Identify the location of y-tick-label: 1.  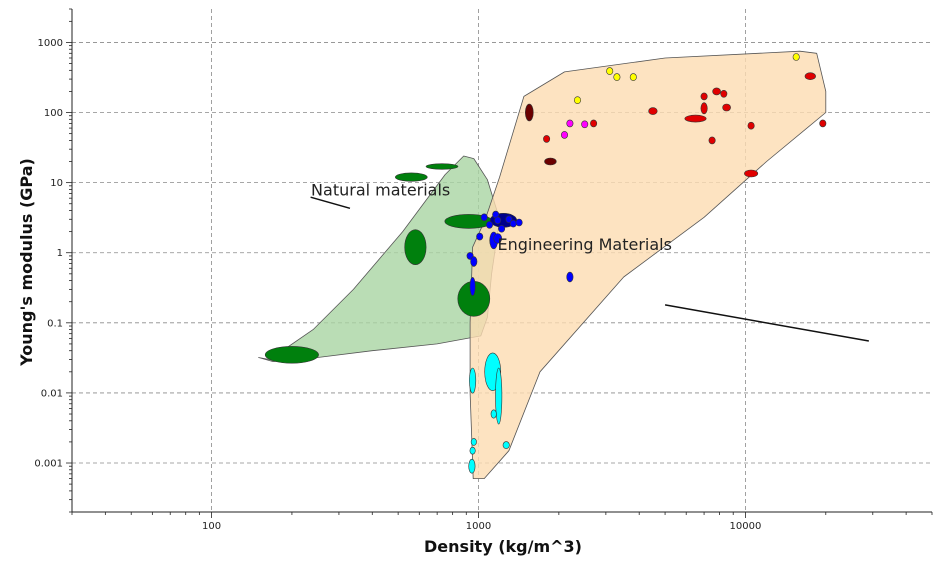
(60, 253).